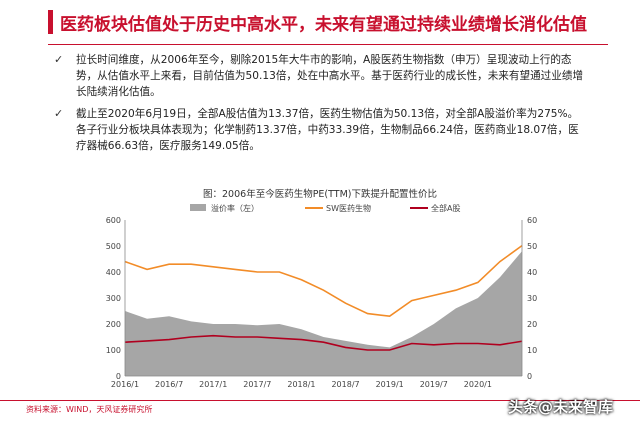  Describe the element at coordinates (532, 324) in the screenshot. I see `y-right-tick-label: 20` at that location.